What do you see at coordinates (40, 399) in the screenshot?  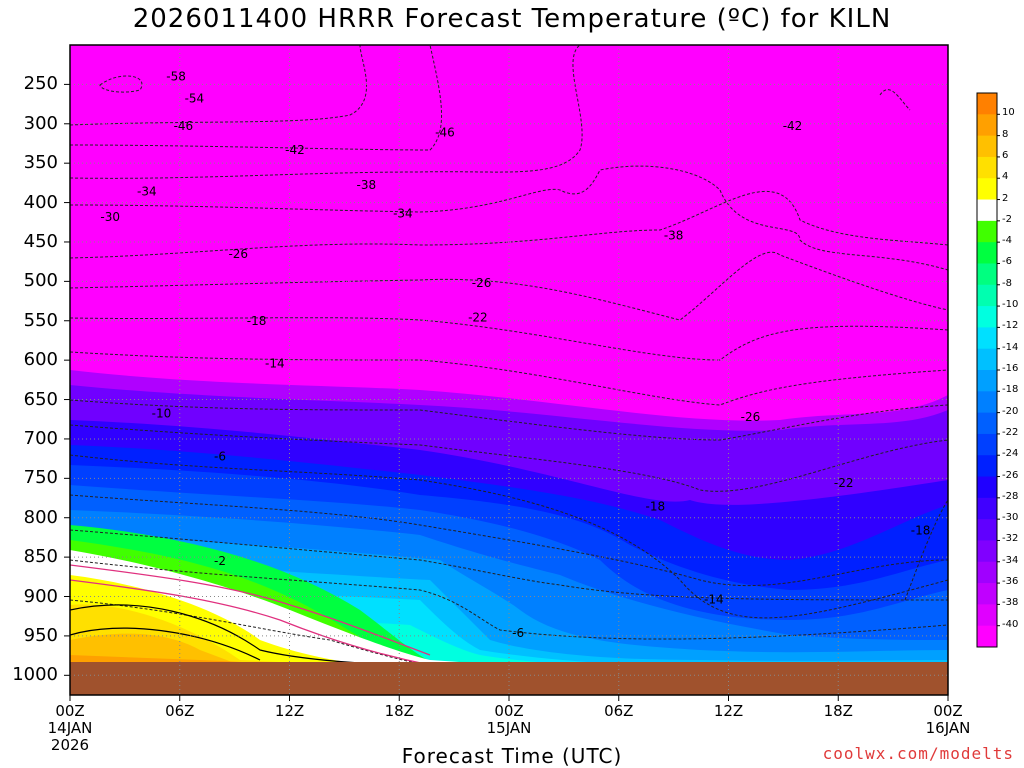 I see `y-tick-label: 650` at bounding box center [40, 399].